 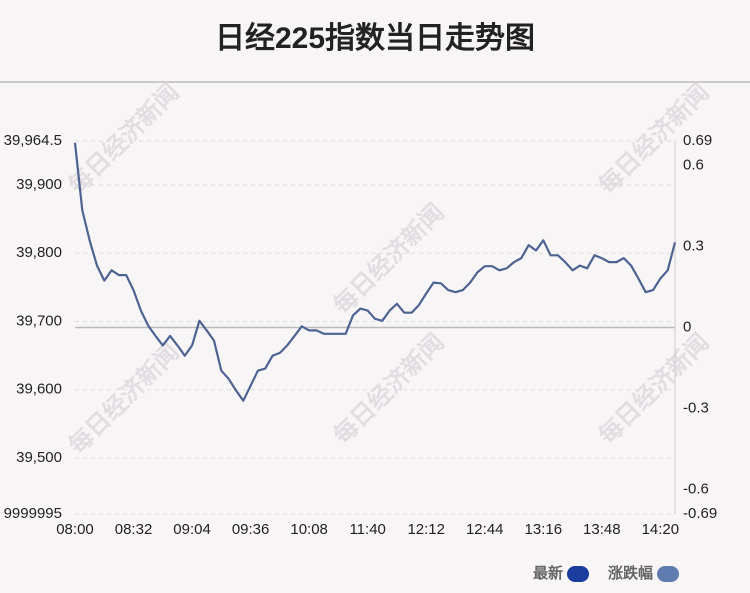 What do you see at coordinates (39, 252) in the screenshot?
I see `y-tick-label: 39,800` at bounding box center [39, 252].